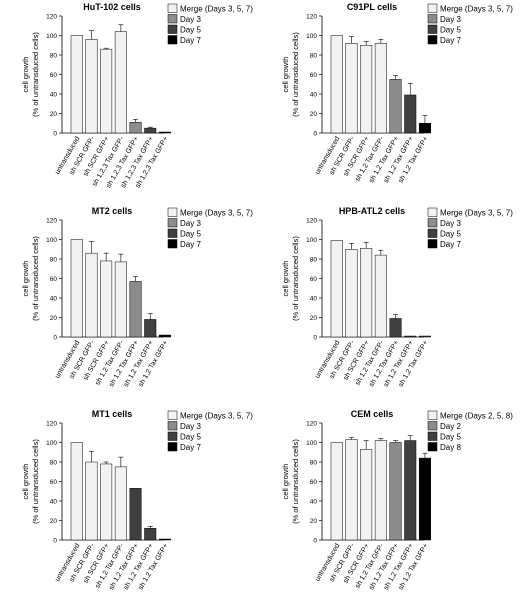 This screenshot has width=520, height=611. I want to click on chart-title: MT1 cells, so click(112, 414).